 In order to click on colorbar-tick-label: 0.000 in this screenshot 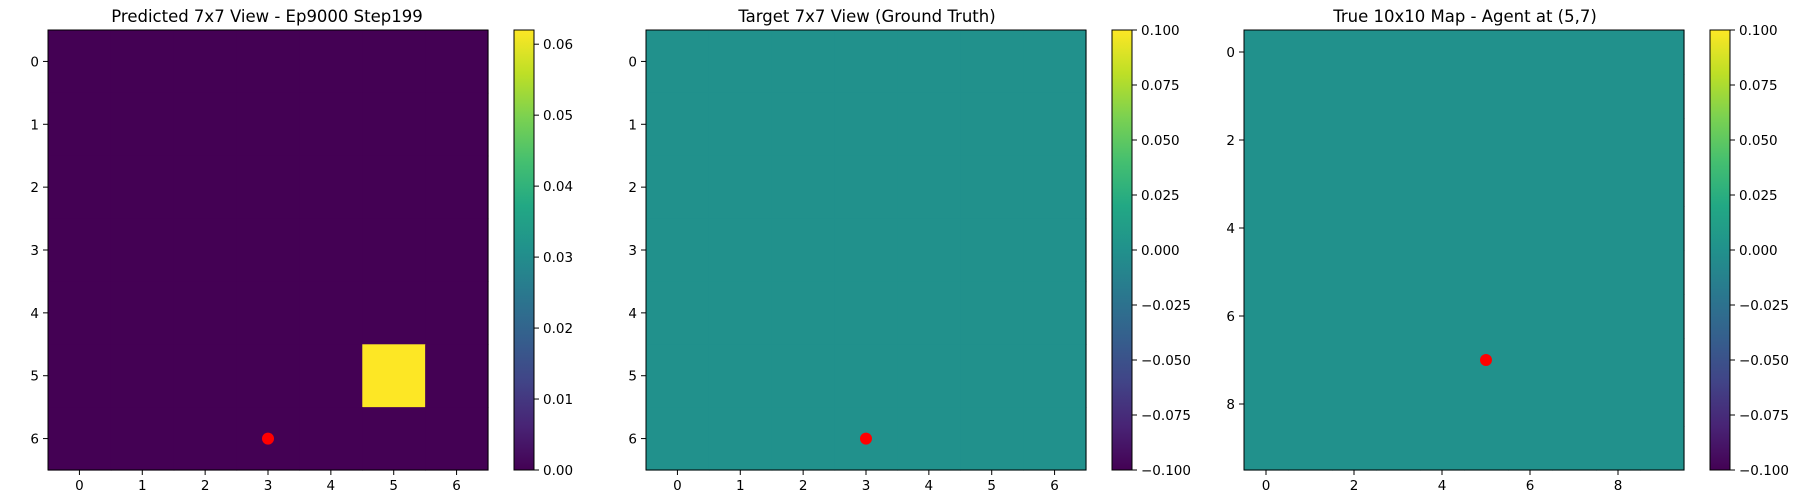, I will do `click(1160, 251)`.